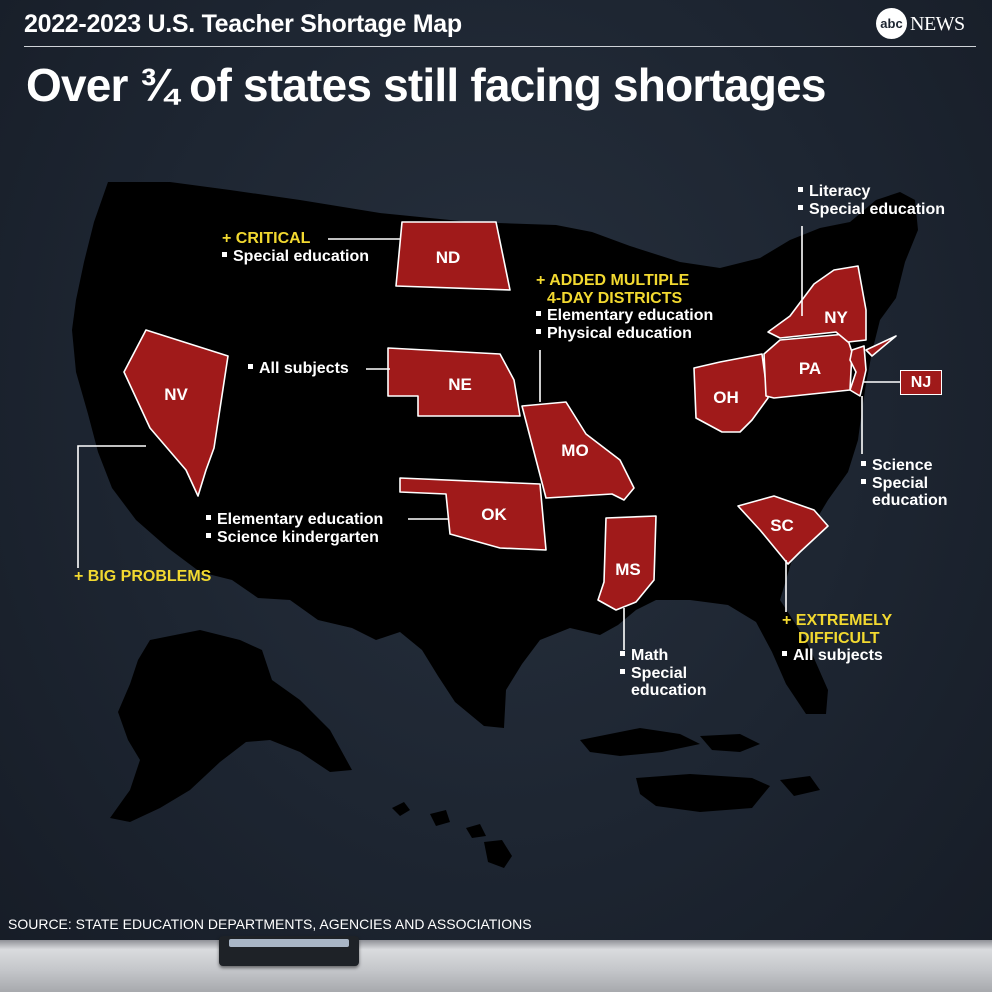 Image resolution: width=992 pixels, height=992 pixels. I want to click on abc-logo-disc: abc, so click(891, 23).